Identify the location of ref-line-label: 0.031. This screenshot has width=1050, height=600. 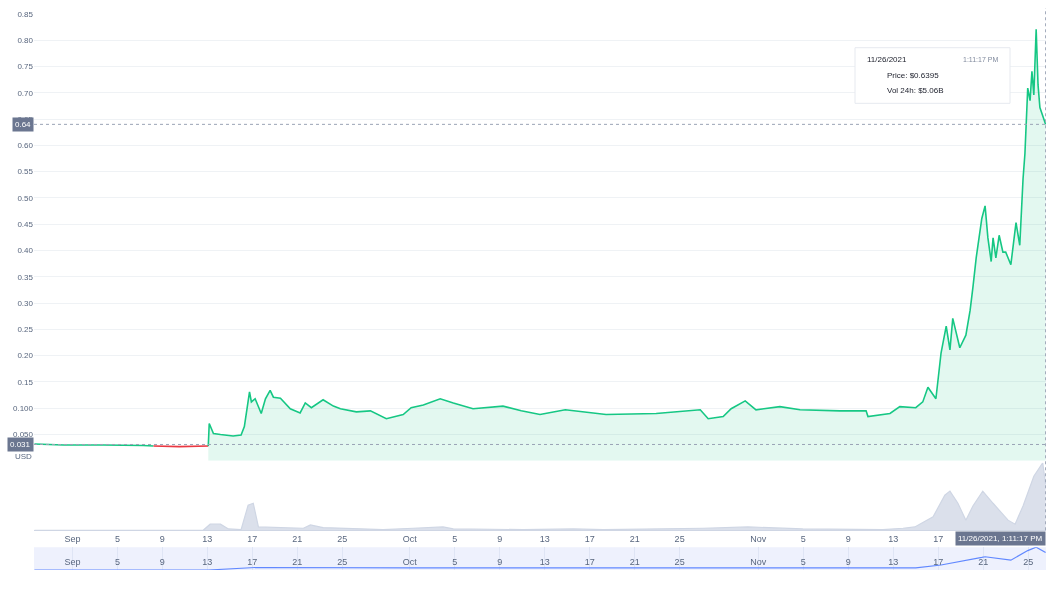
(20, 444).